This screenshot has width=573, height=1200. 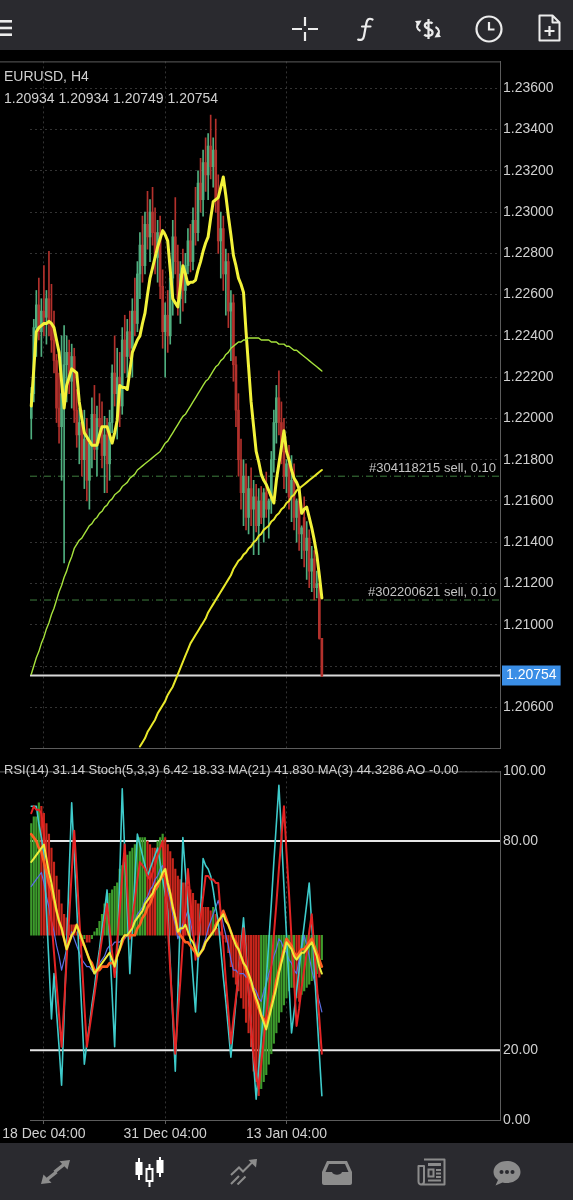 I want to click on x-tick-label: 31 Dec 04:00, so click(x=165, y=1133).